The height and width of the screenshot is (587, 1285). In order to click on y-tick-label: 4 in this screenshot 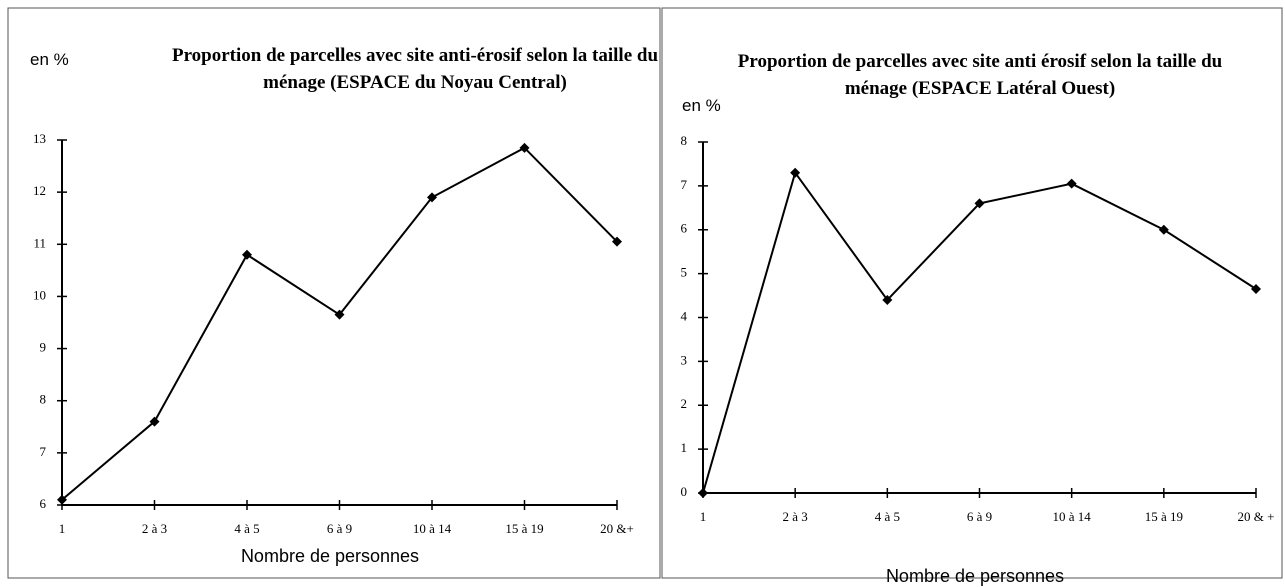, I will do `click(684, 315)`.